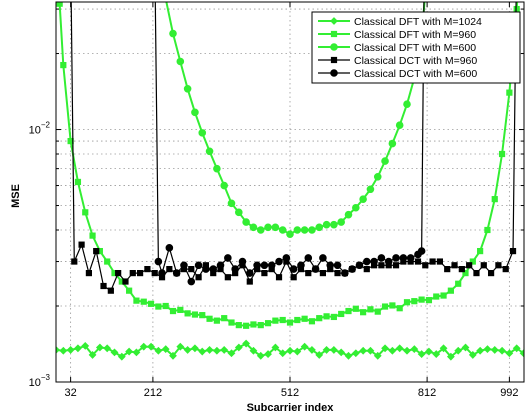  I want to click on y-tick-label: 10−2, so click(40, 129).